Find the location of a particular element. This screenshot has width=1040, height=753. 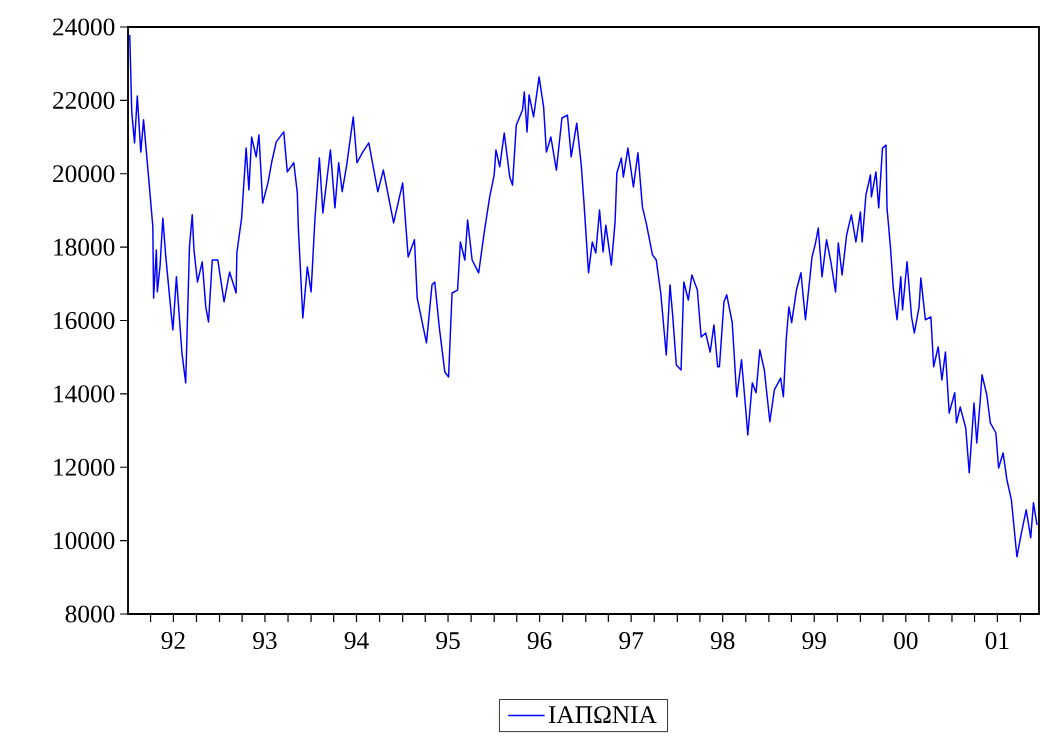

x-tick-label: 97 is located at coordinates (631, 641).